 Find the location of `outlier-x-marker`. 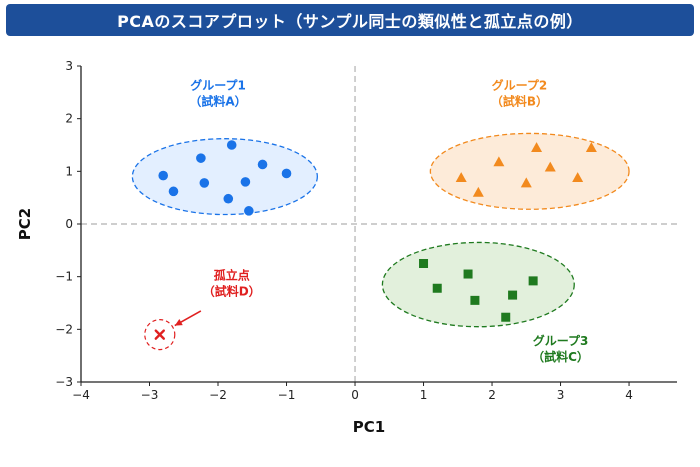

outlier-x-marker is located at coordinates (159, 334).